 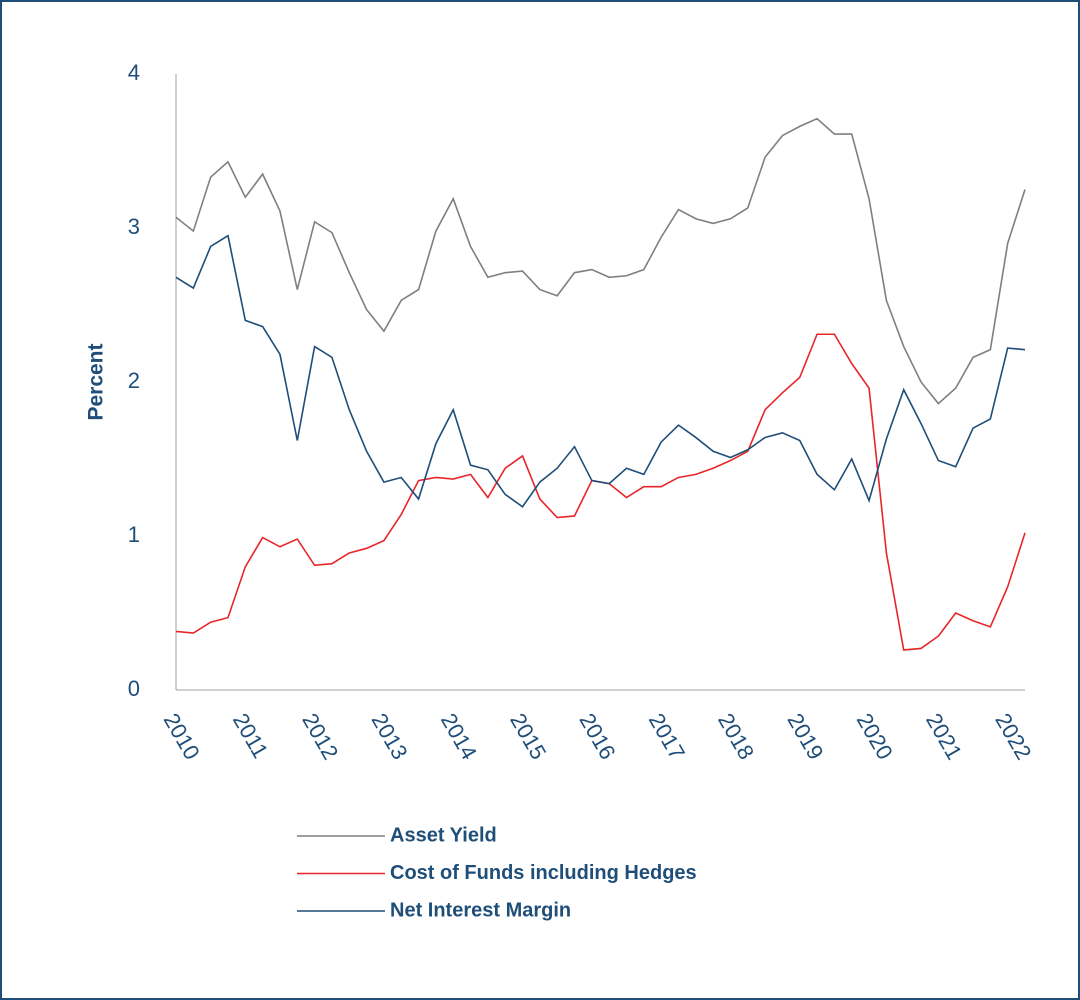 I want to click on y-tick-label: 4, so click(x=134, y=72).